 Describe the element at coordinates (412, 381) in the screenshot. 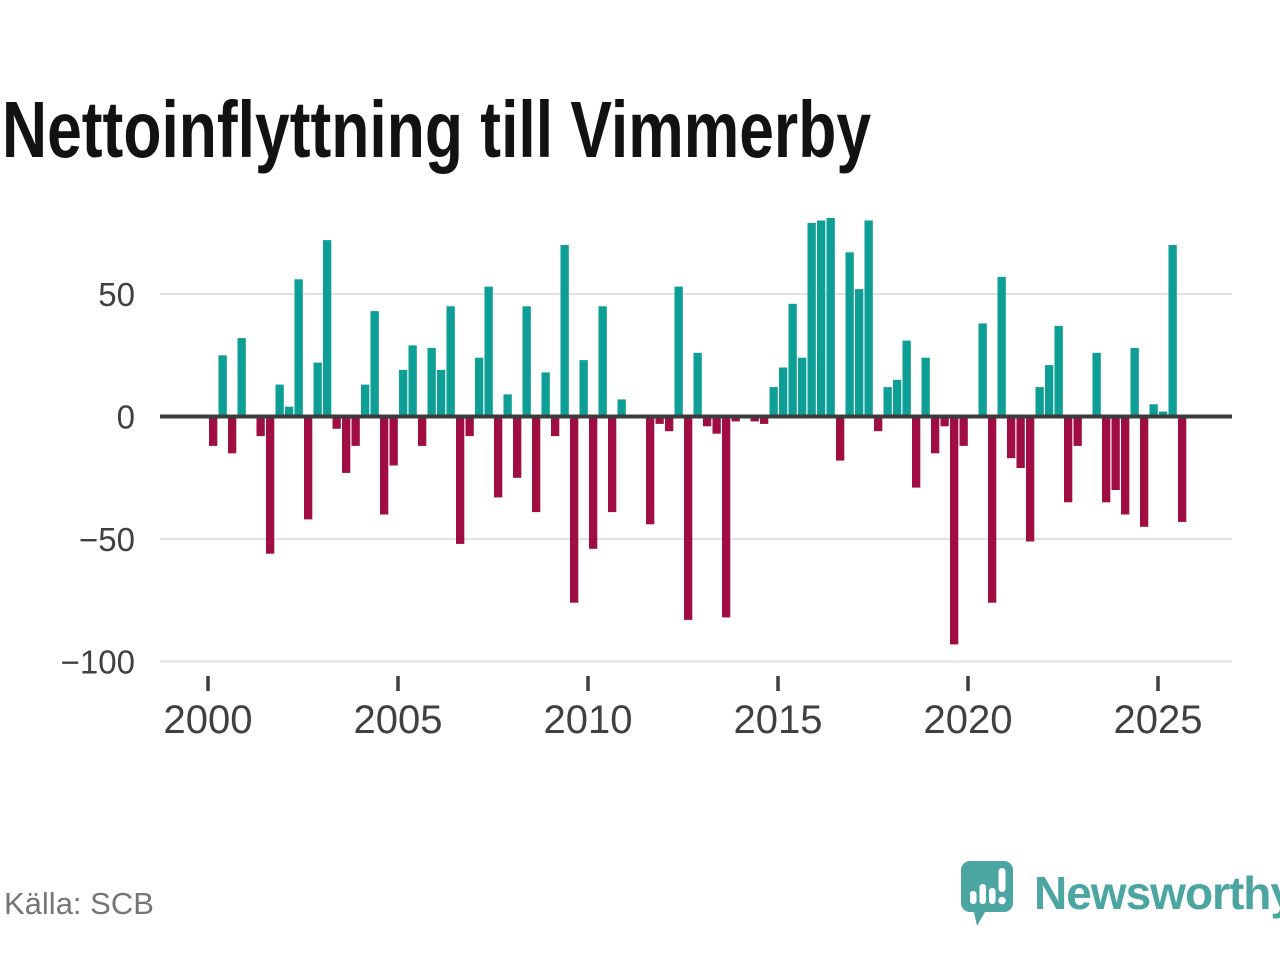

I see `bar-2005Q2` at that location.